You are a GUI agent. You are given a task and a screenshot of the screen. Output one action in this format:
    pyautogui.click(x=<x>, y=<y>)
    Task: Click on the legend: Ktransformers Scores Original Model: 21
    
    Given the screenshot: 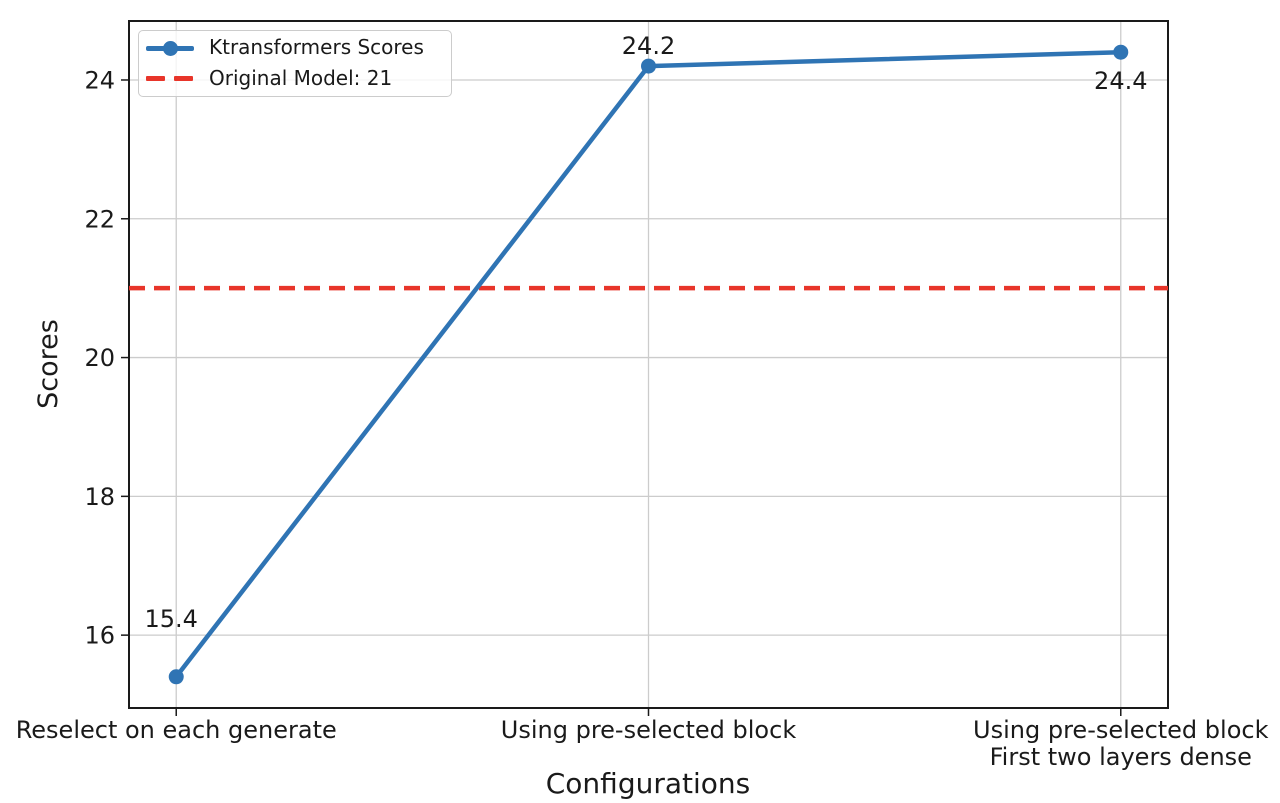 What is the action you would take?
    pyautogui.click(x=295, y=63)
    